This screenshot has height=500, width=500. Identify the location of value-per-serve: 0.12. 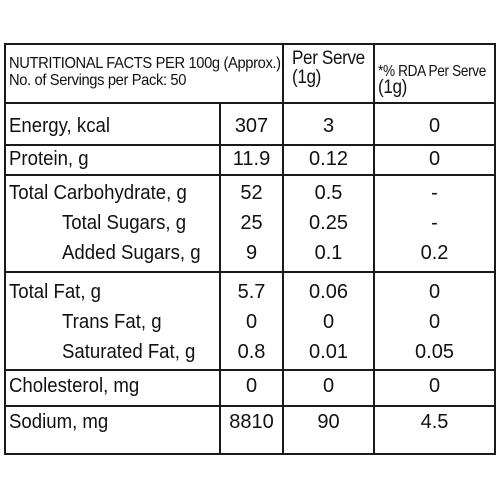
(328, 159).